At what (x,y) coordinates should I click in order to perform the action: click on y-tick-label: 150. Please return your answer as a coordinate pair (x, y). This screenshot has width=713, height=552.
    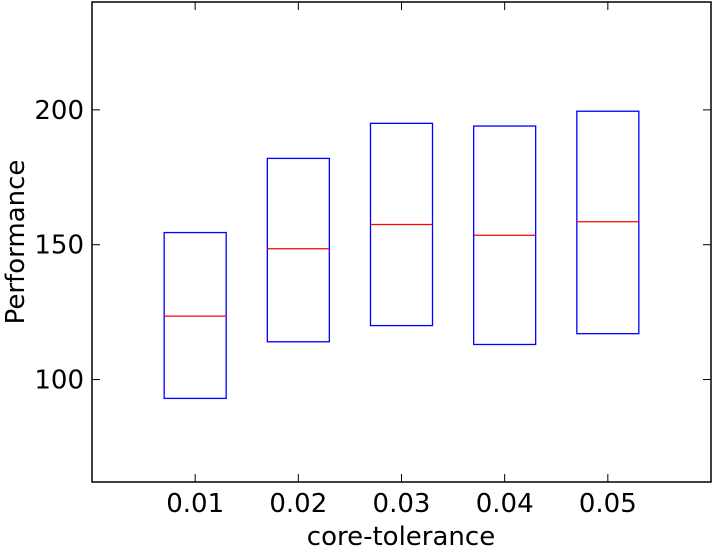
    Looking at the image, I should click on (59, 246).